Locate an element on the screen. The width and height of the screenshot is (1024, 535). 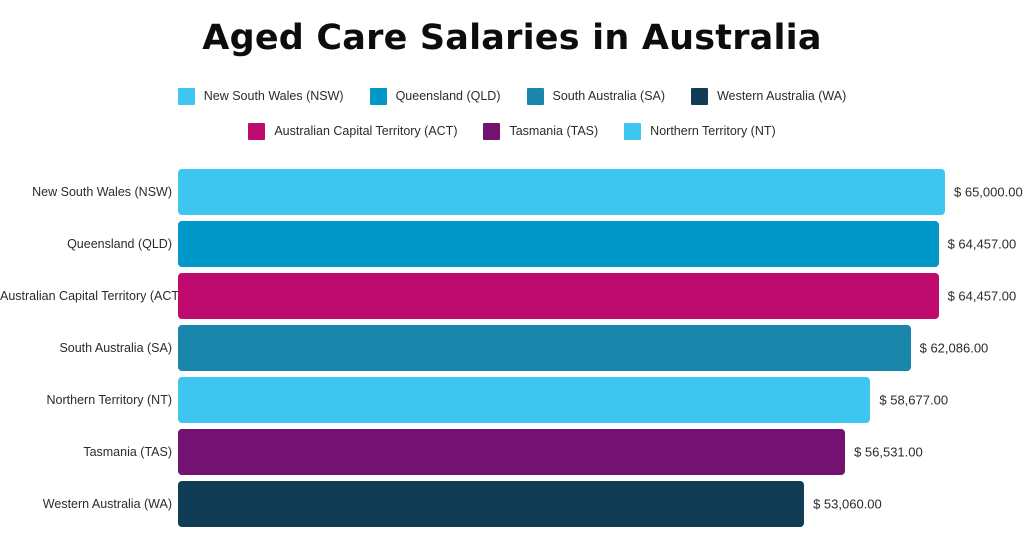
legend-item-label: Tasmania (TAS) is located at coordinates (554, 130).